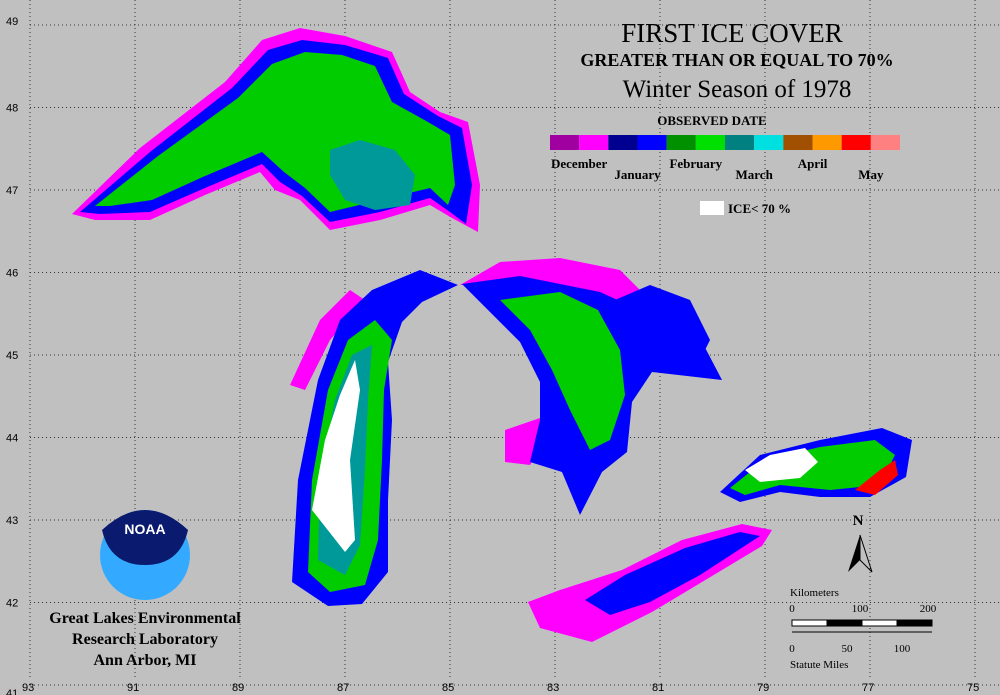 The width and height of the screenshot is (1000, 695). I want to click on scale-km-tick: 0, so click(792, 609).